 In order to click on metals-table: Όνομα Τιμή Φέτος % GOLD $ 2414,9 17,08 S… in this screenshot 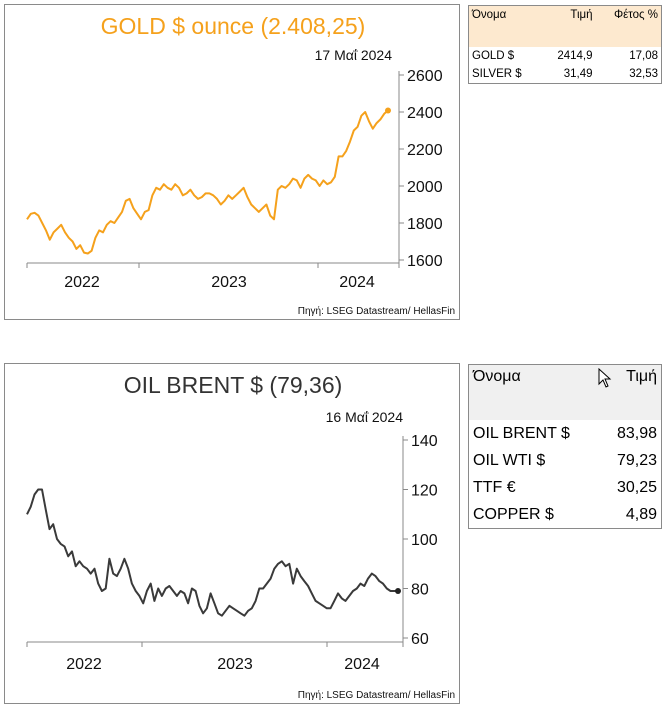, I will do `click(565, 44)`.